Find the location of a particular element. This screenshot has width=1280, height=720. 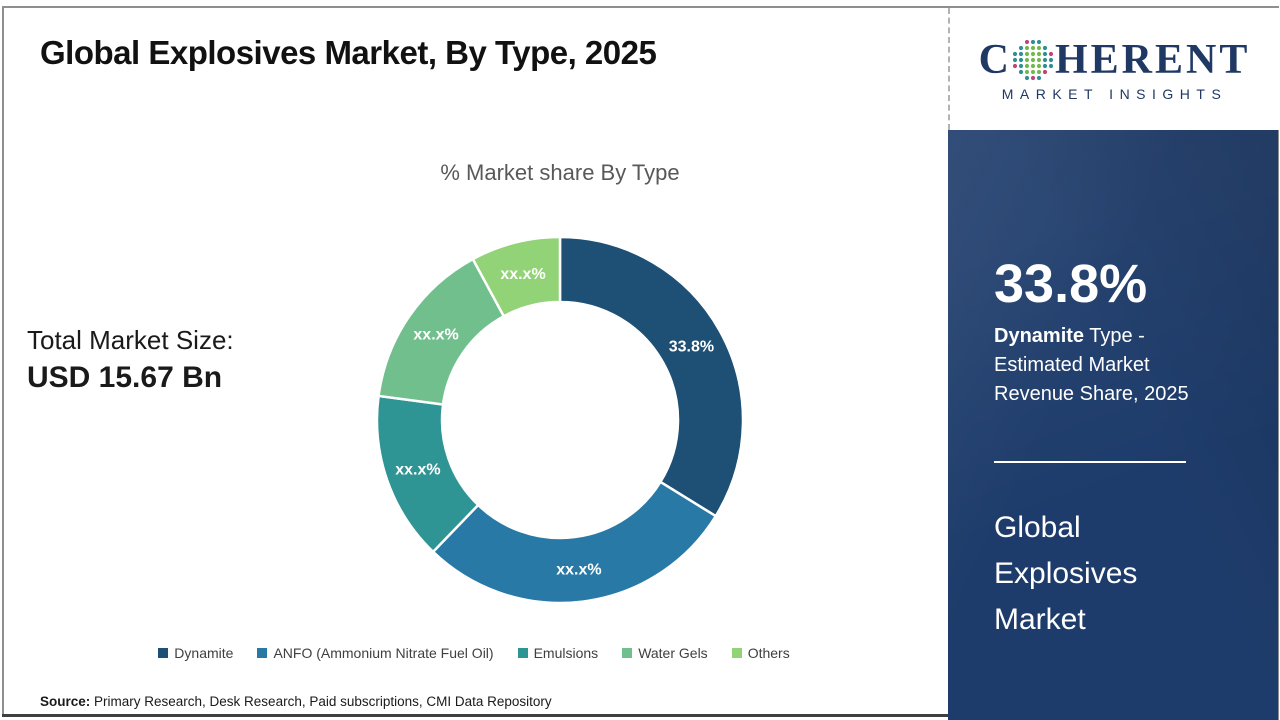

stat-description-bold: Dynamite is located at coordinates (1039, 336).